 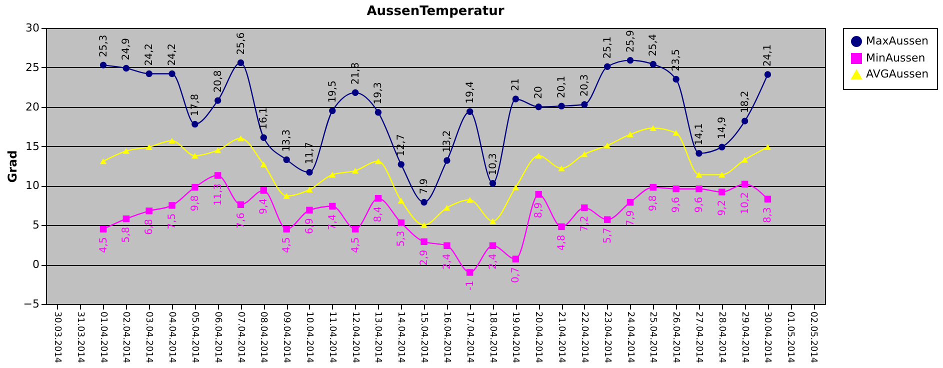 What do you see at coordinates (310, 153) in the screenshot?
I see `data-label: 11,7` at bounding box center [310, 153].